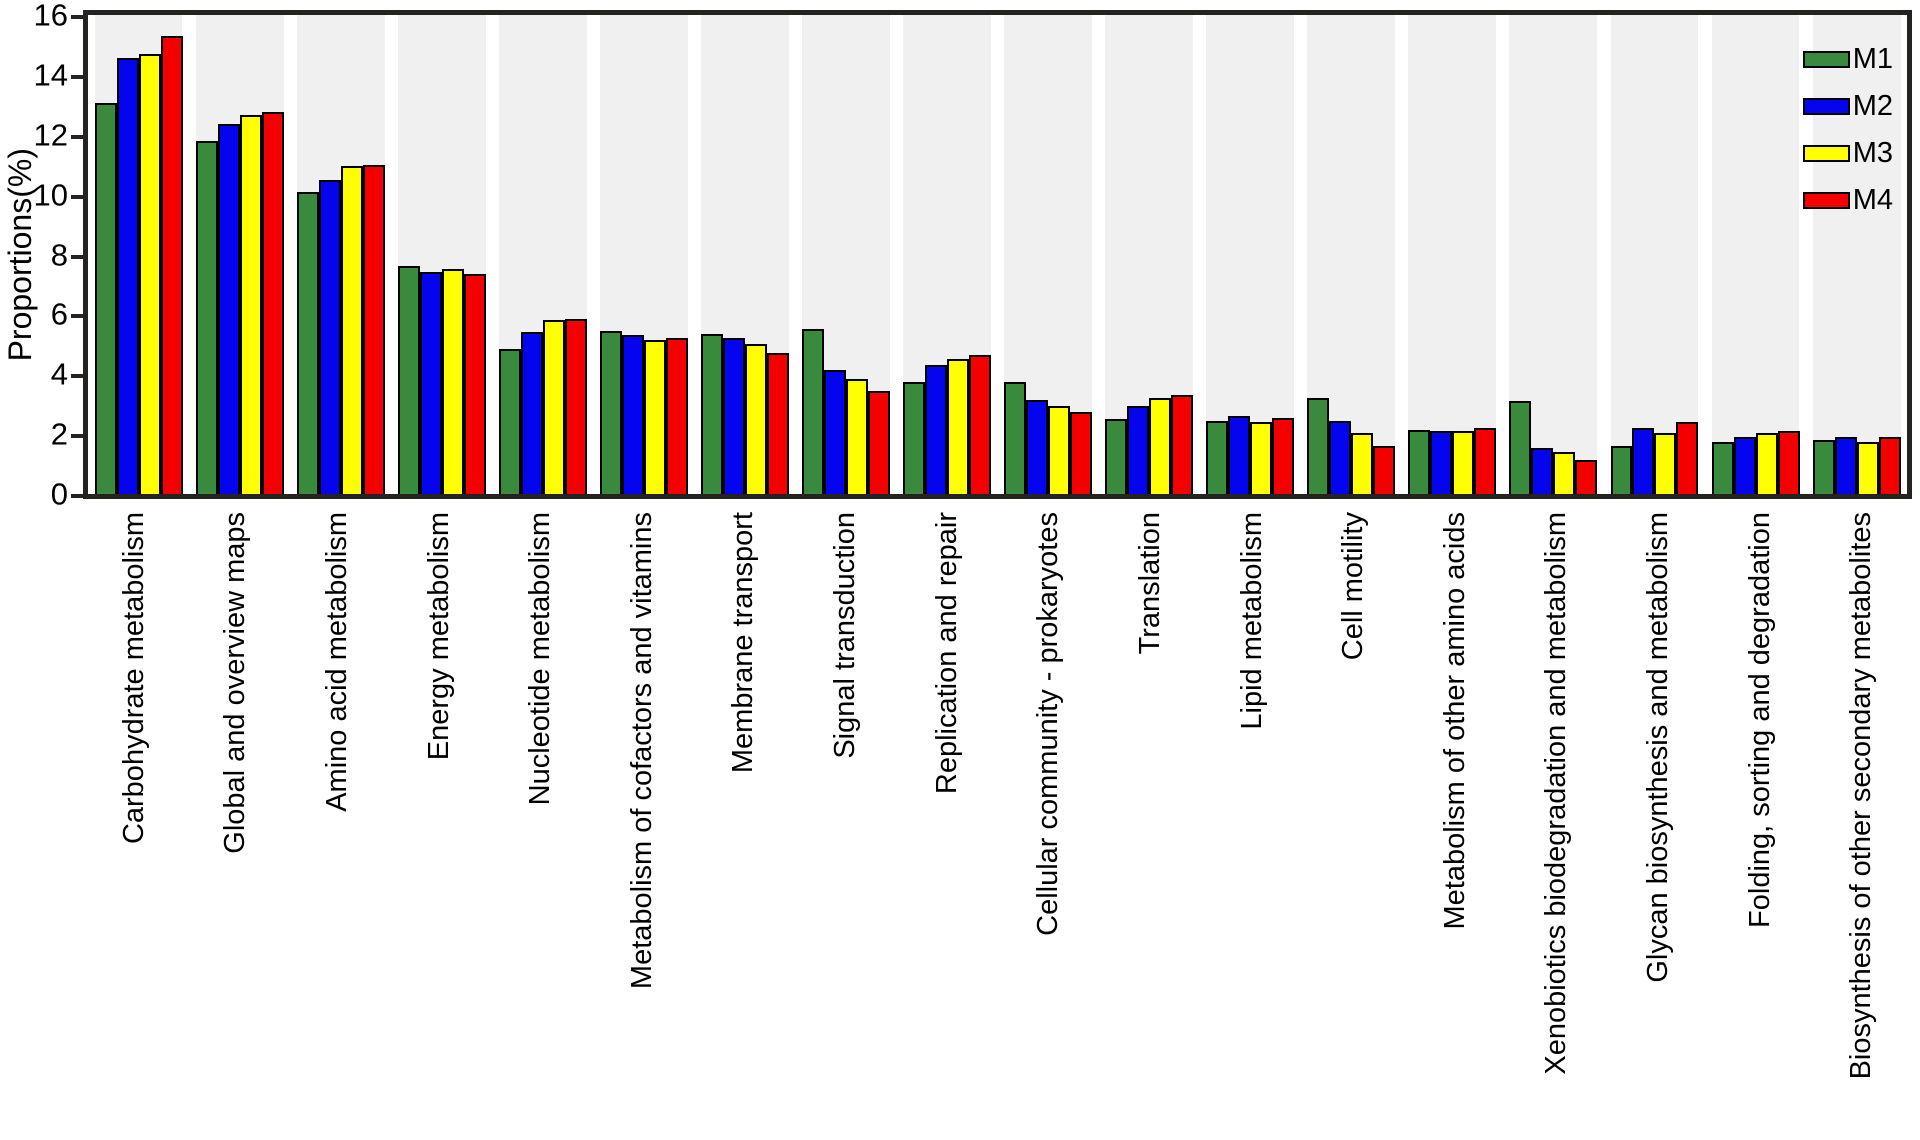 This screenshot has width=1920, height=1140. What do you see at coordinates (1759, 720) in the screenshot?
I see `x-label: Folding, sorting and degradation` at bounding box center [1759, 720].